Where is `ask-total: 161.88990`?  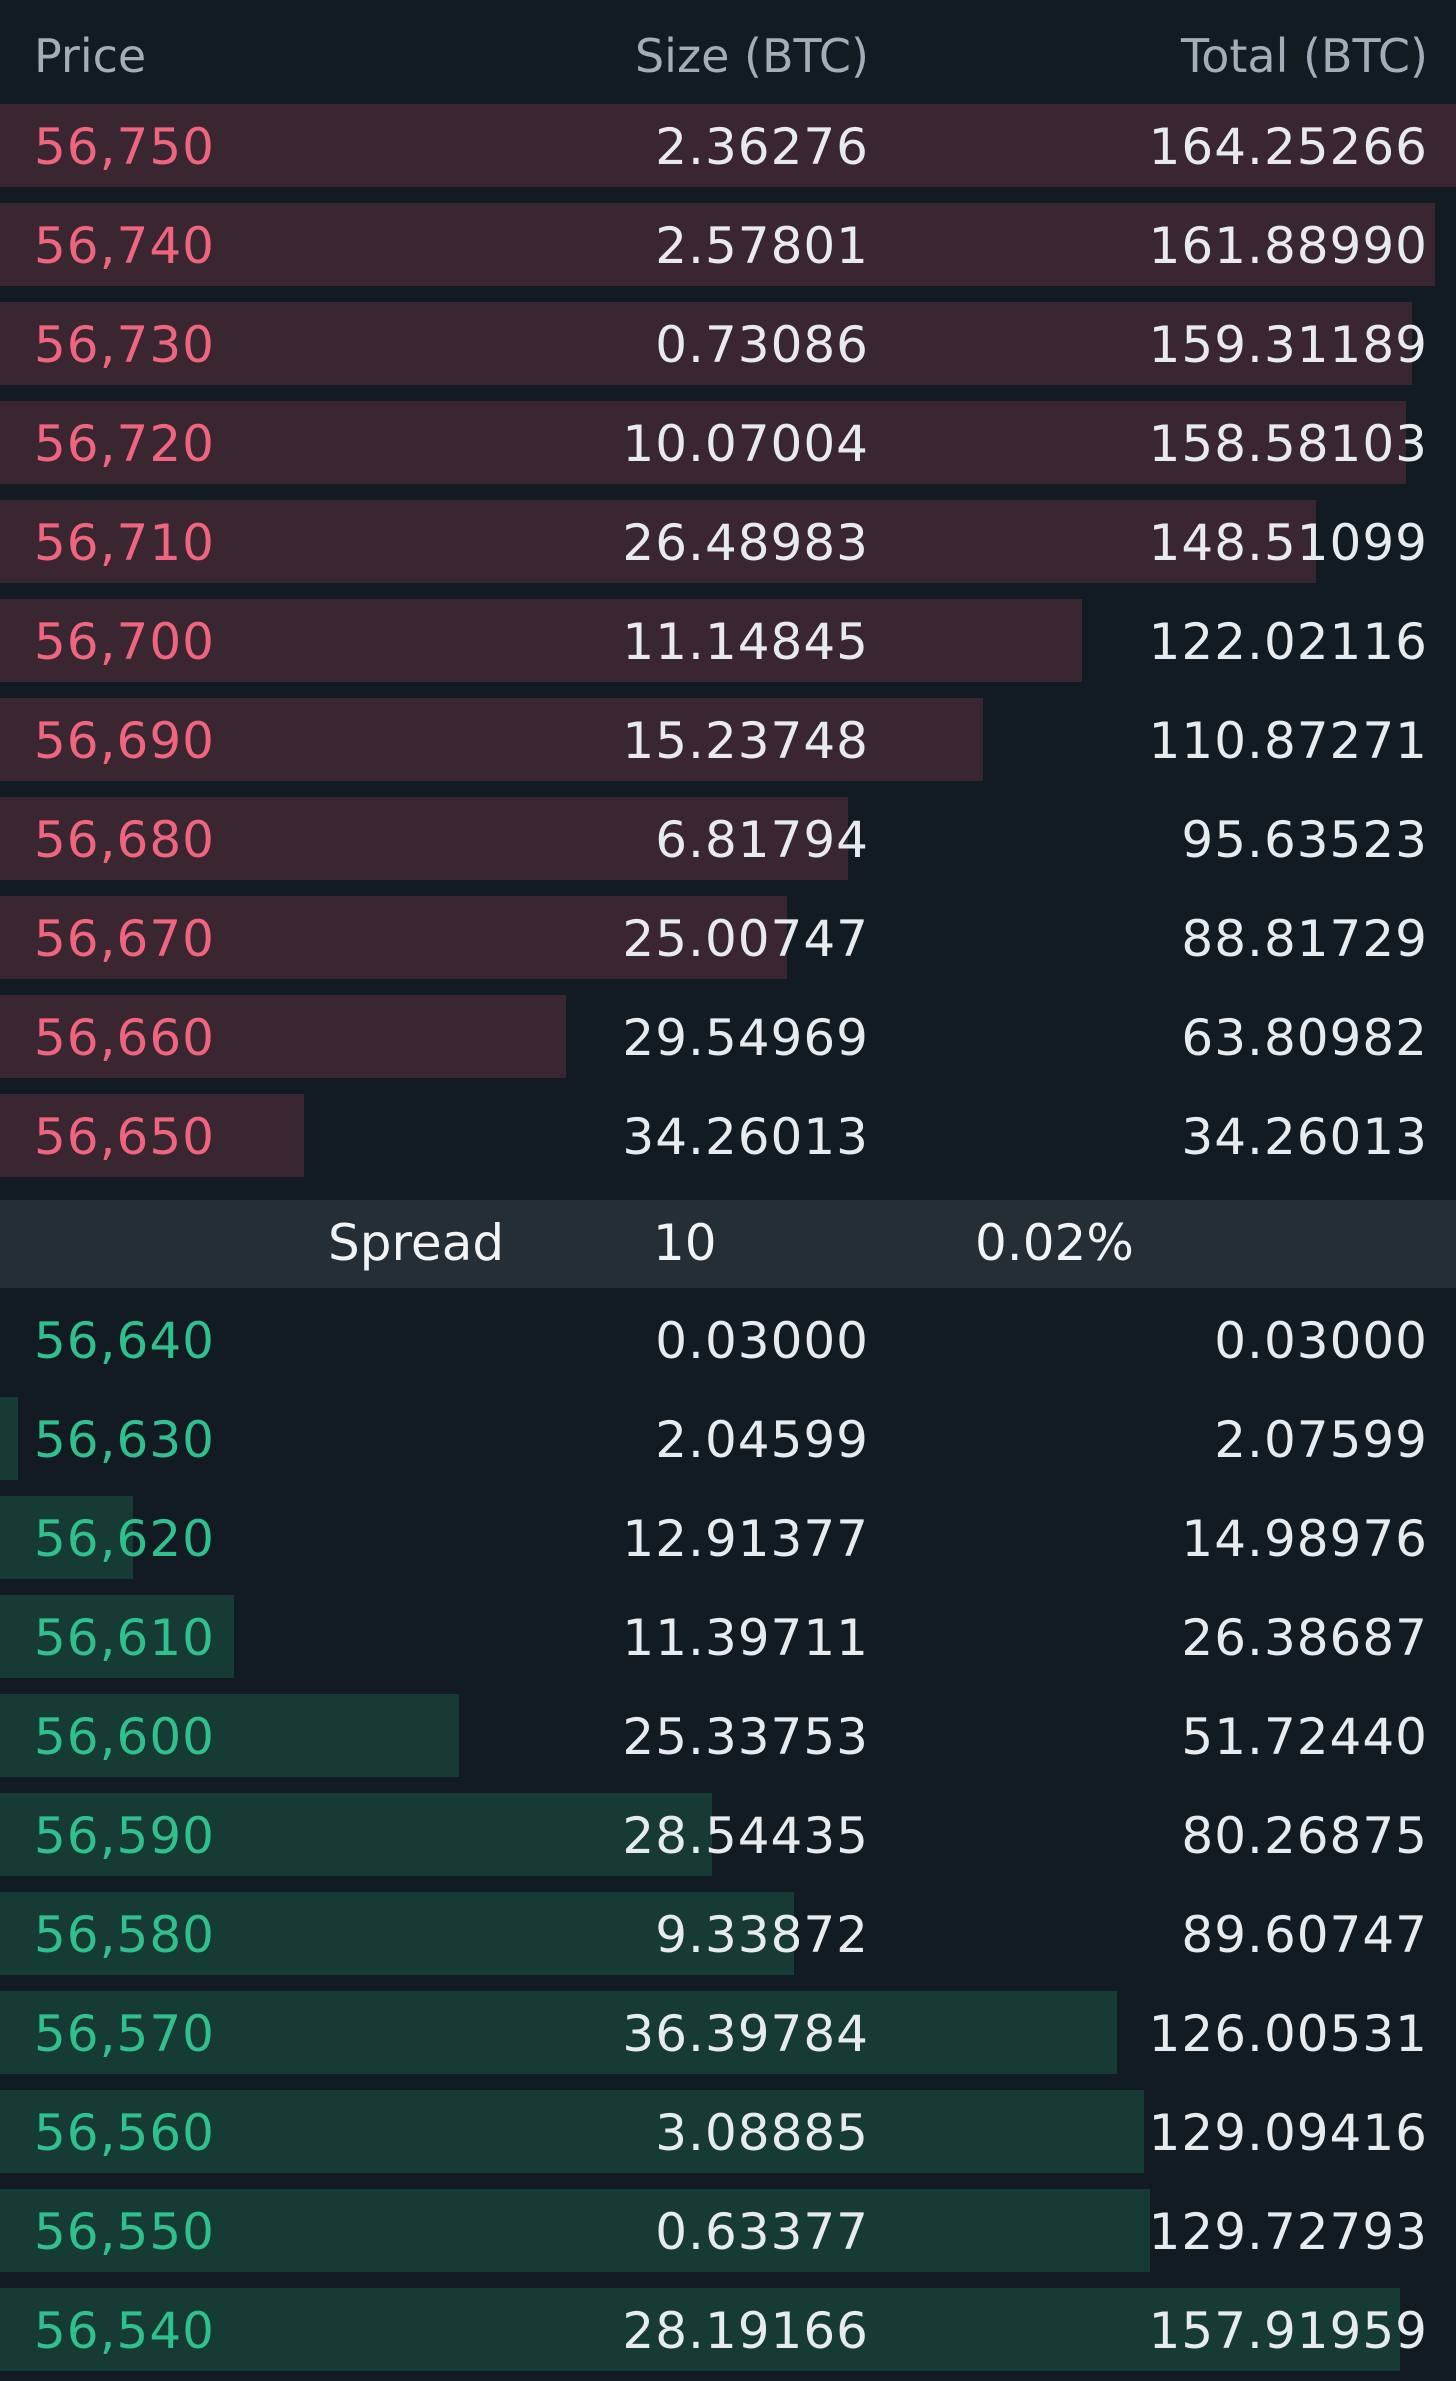
ask-total: 161.88990 is located at coordinates (1288, 246).